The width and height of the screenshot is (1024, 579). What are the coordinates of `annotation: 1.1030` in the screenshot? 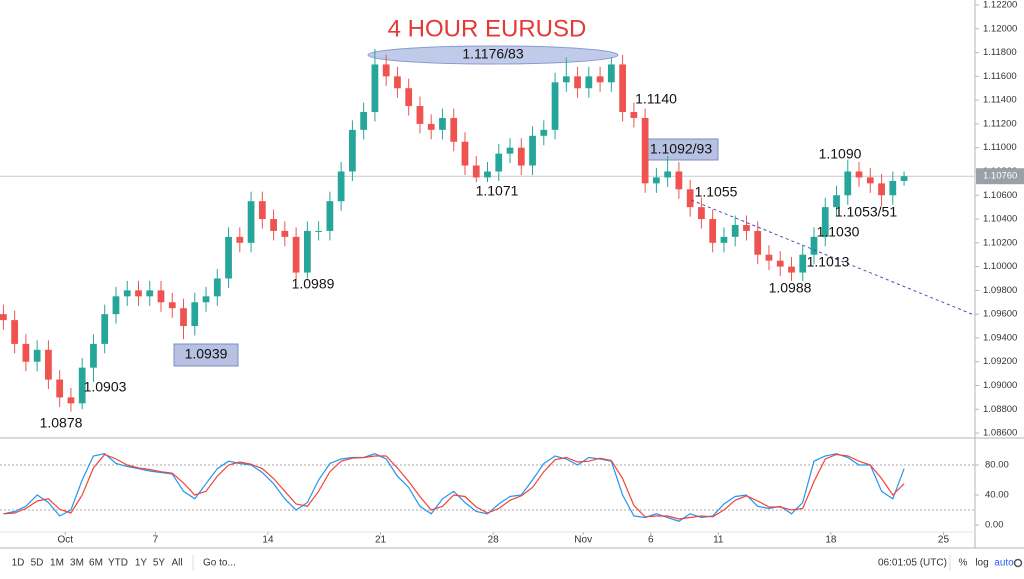 It's located at (838, 232).